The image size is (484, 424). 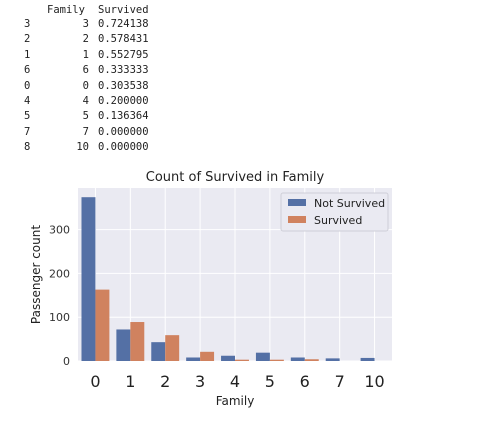 What do you see at coordinates (59, 296) in the screenshot?
I see `y-tick-labels: 0 100 200 300` at bounding box center [59, 296].